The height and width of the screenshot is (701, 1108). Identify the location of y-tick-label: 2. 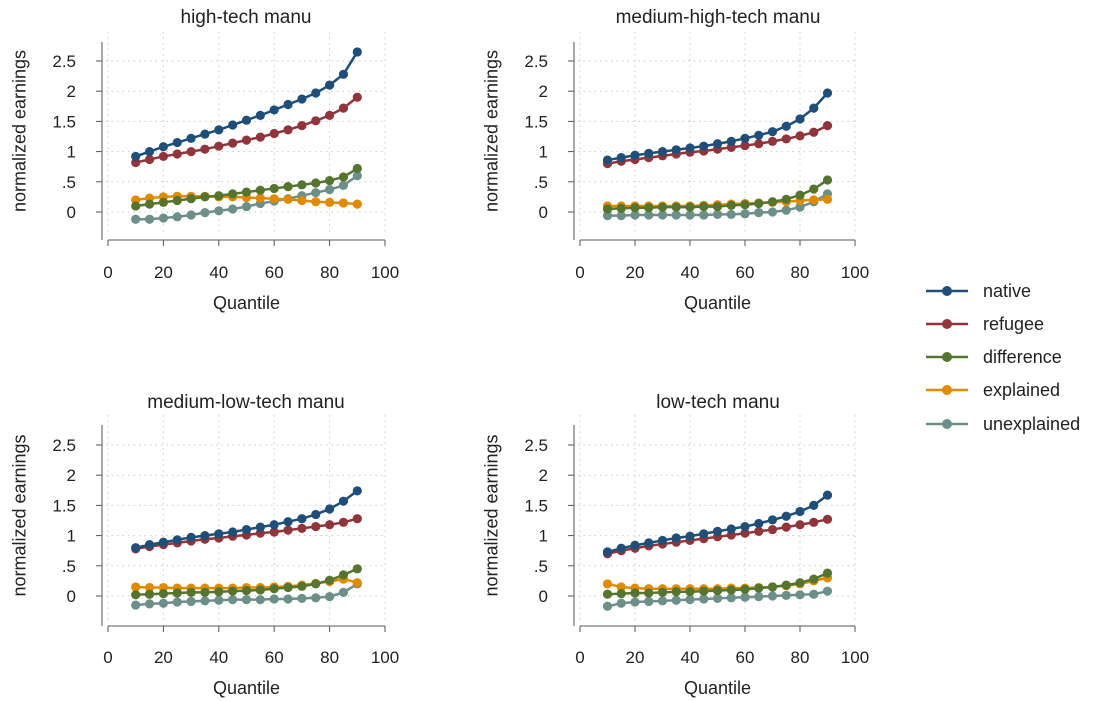
(543, 91).